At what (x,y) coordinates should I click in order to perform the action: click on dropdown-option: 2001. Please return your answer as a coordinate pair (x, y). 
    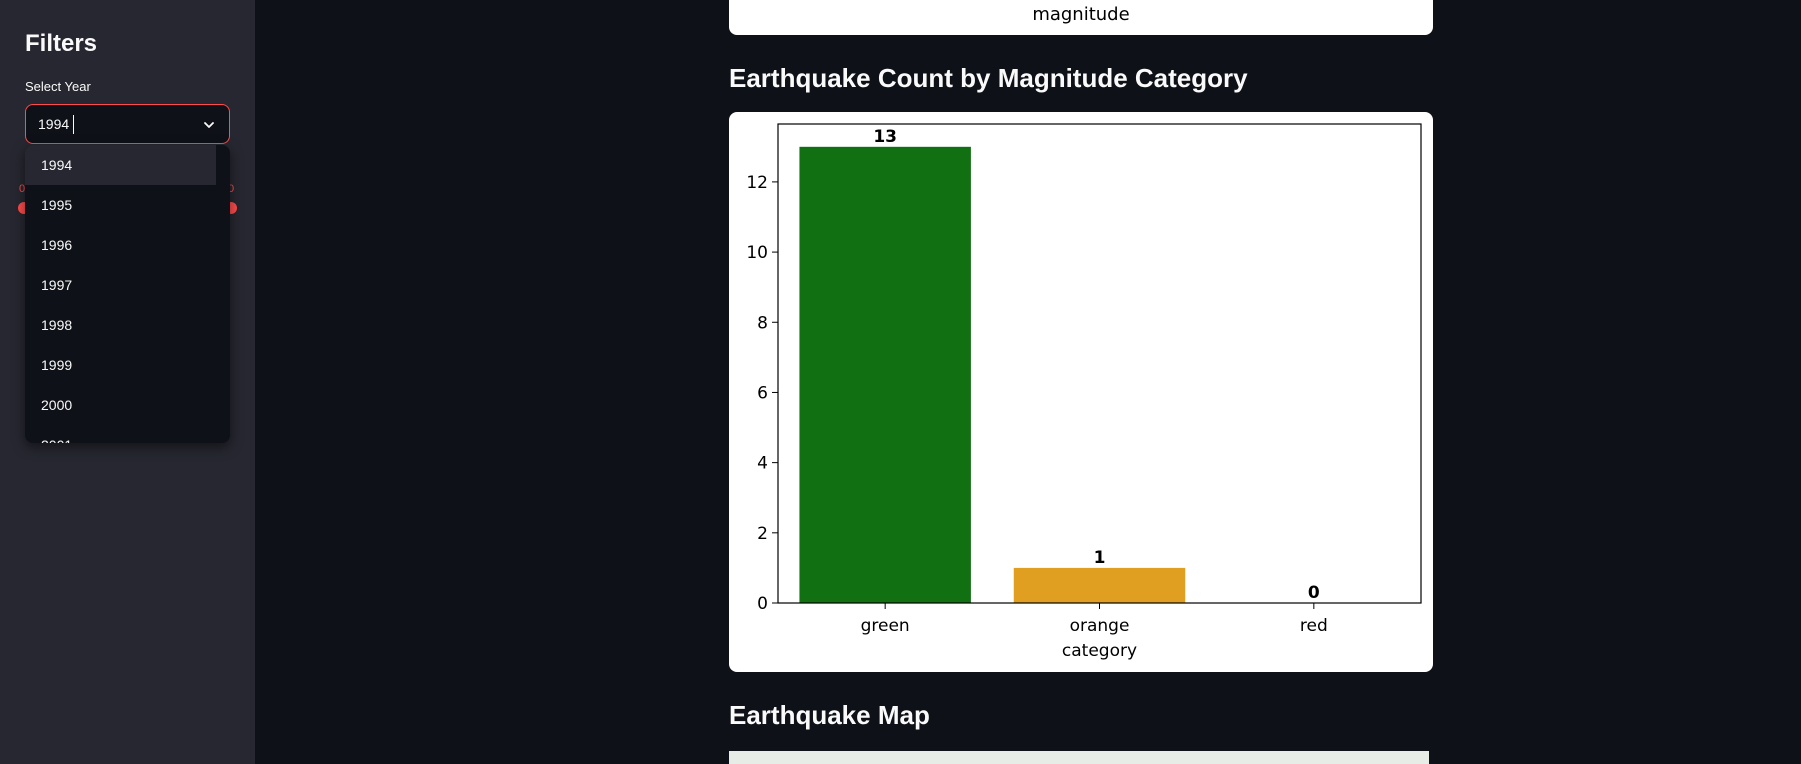
    Looking at the image, I should click on (120, 434).